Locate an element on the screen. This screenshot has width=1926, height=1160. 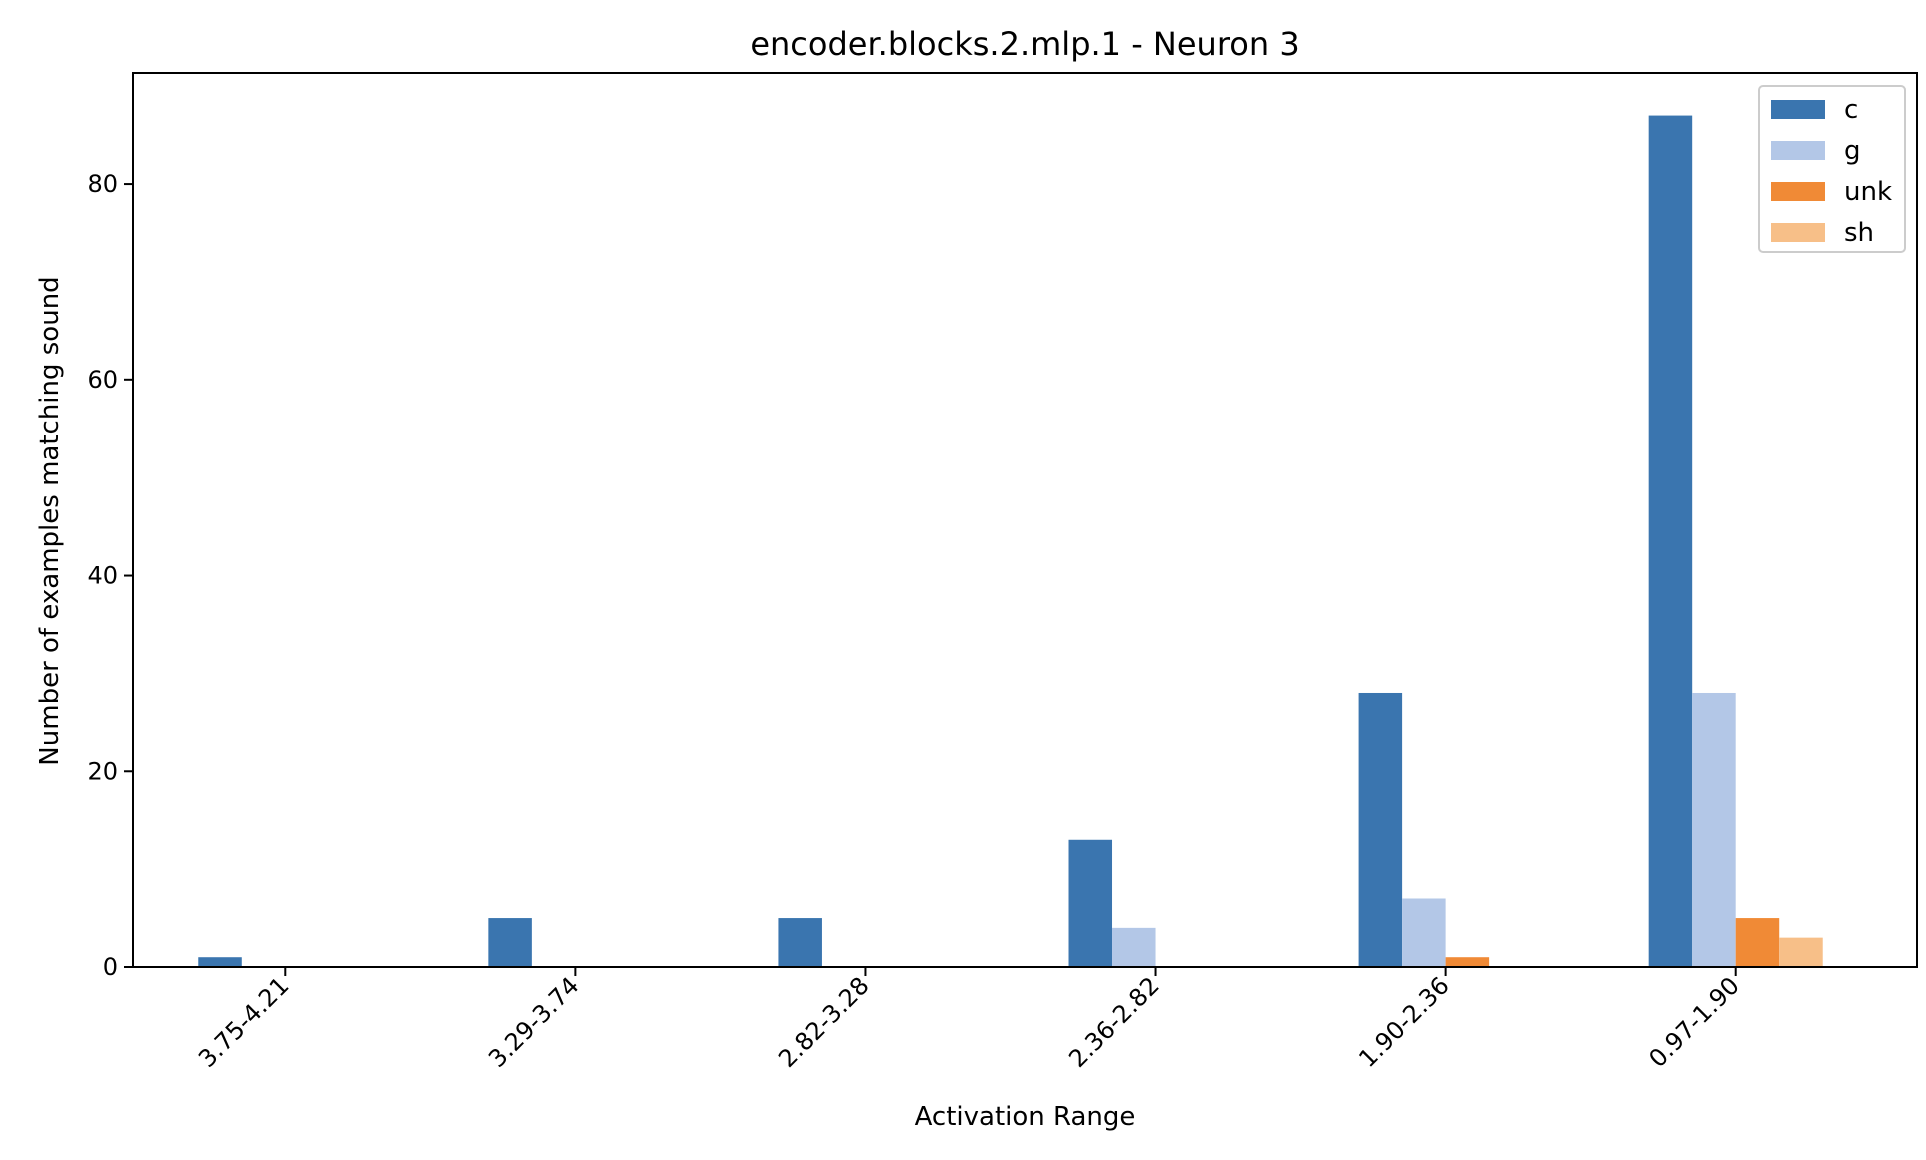
bar-g-0.97-1.90 is located at coordinates (1714, 829).